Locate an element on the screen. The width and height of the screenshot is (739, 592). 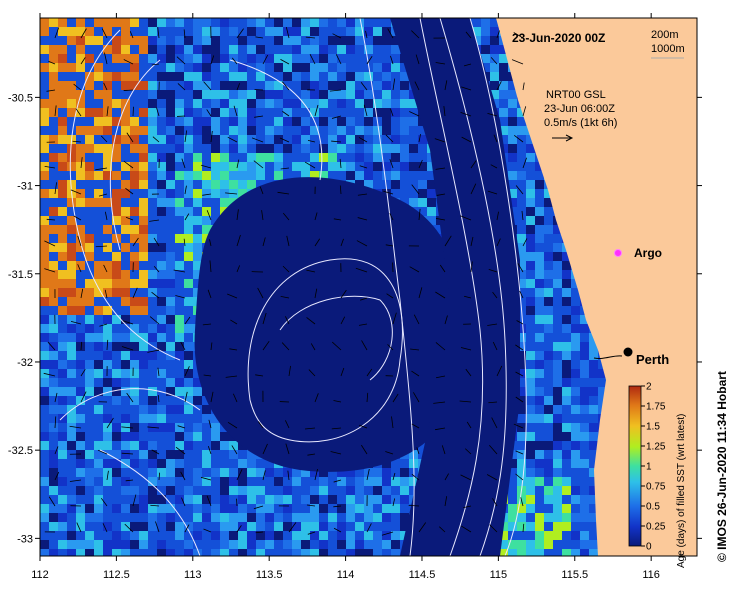
y-tick-label: -31 is located at coordinates (25, 187).